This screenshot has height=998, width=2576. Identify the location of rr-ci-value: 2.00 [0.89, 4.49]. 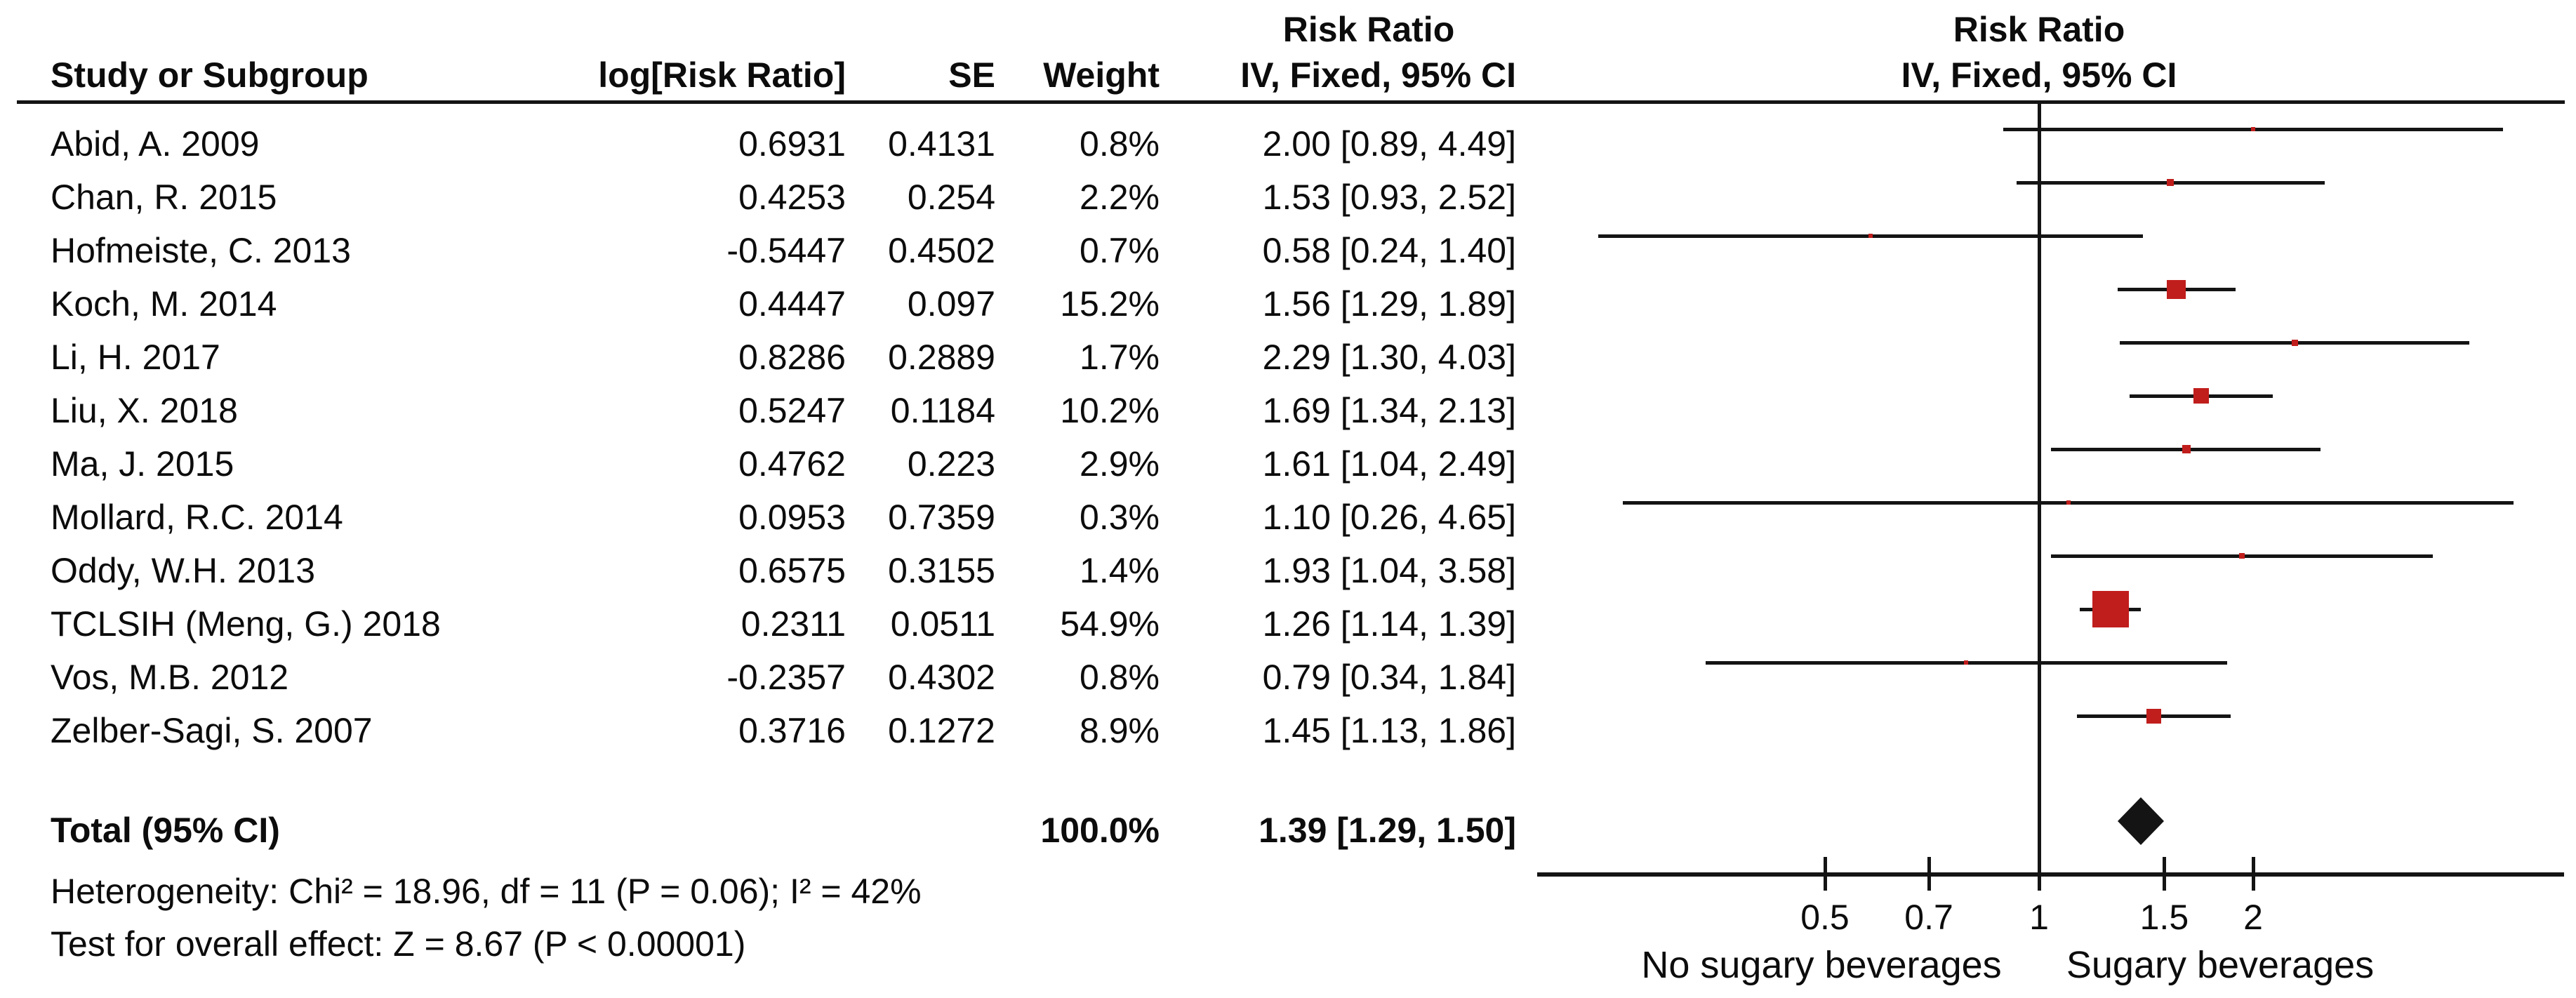
(1389, 144).